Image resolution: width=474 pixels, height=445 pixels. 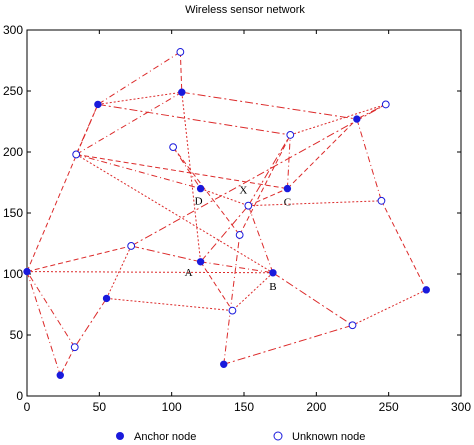 I want to click on edge-A-X, so click(x=224, y=234).